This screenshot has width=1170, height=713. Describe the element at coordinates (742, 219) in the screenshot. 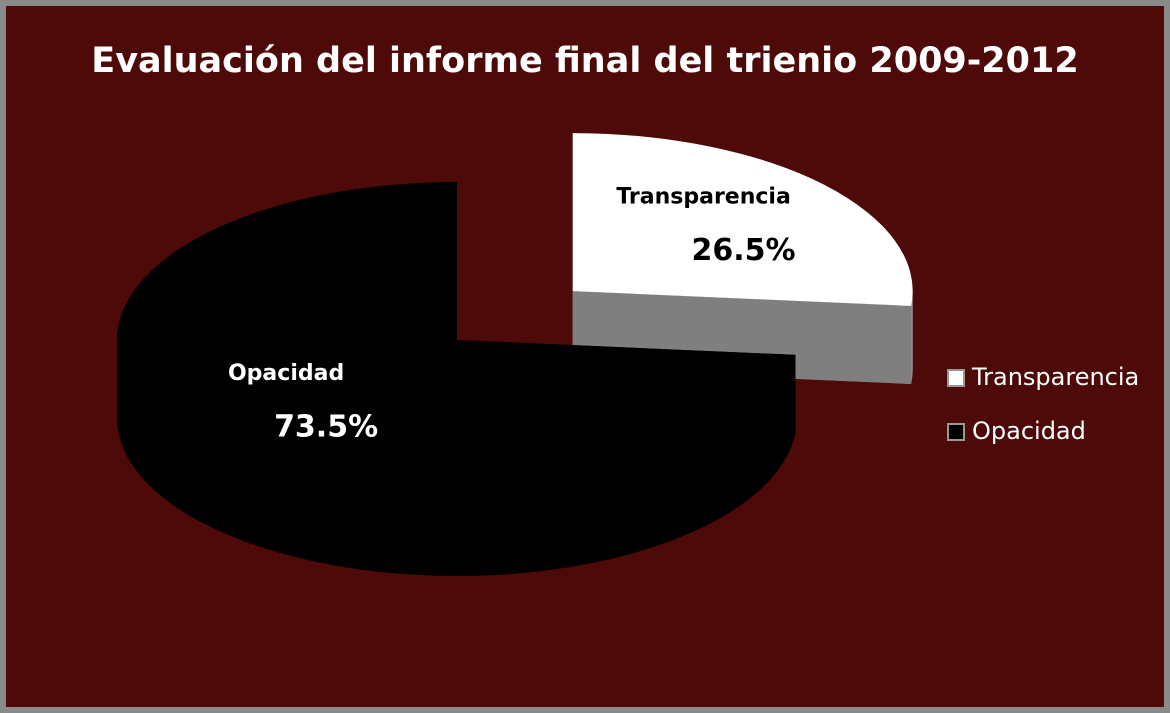

I see `slice` at that location.